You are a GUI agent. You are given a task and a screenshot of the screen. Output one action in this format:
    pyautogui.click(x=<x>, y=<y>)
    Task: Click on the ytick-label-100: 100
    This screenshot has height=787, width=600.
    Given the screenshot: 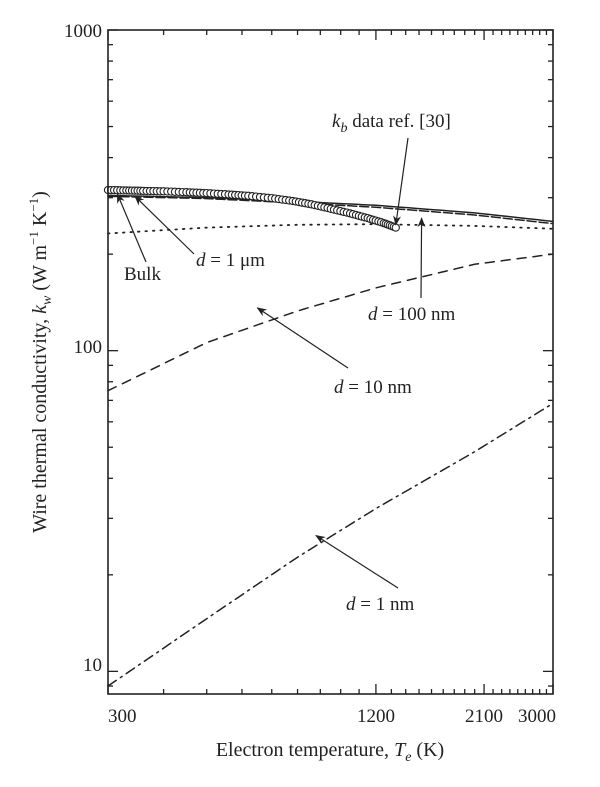 What is the action you would take?
    pyautogui.click(x=88, y=347)
    